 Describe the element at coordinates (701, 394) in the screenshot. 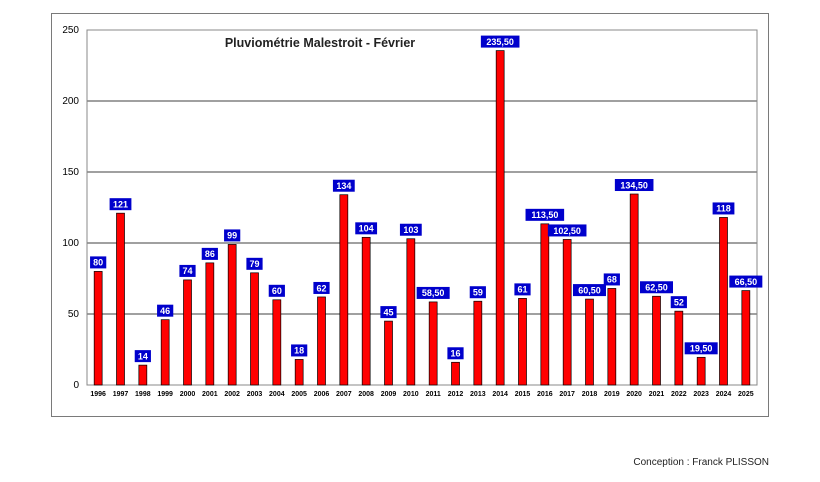

I see `x-tick-label: 2023` at that location.